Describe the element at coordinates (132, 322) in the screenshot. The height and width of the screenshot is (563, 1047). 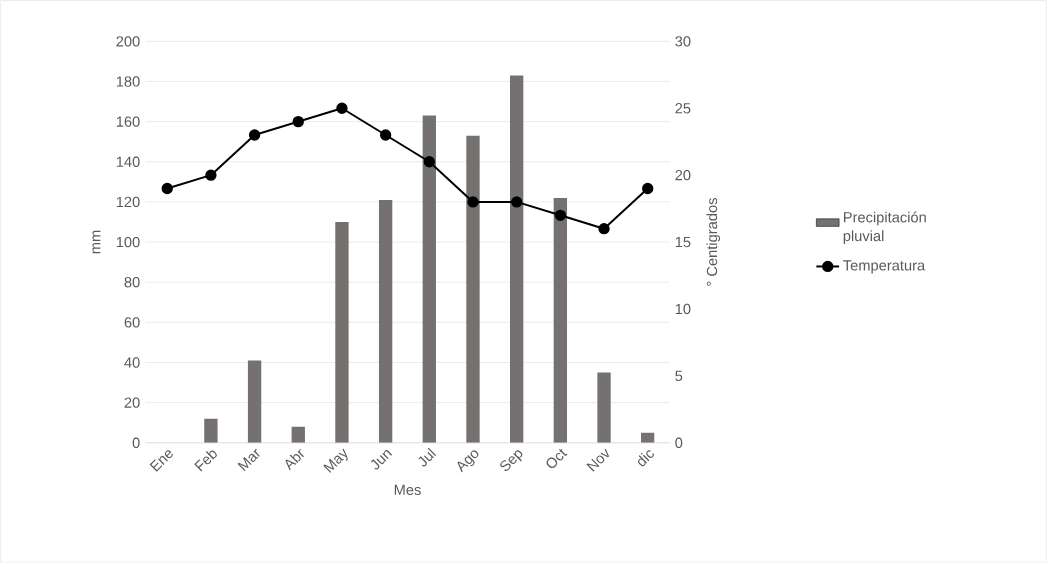
I see `y-tick-label: 60` at that location.